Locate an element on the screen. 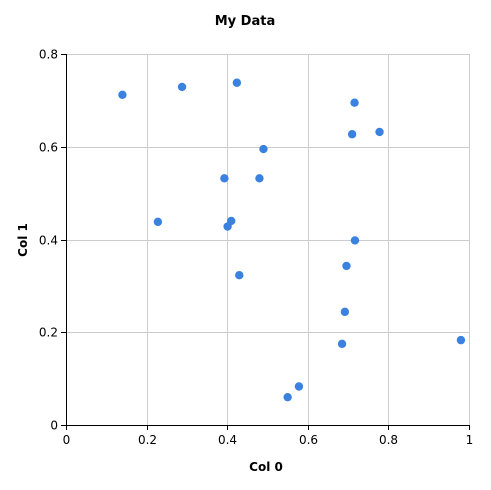 The height and width of the screenshot is (490, 491). y-tick-label: 0.6 is located at coordinates (48, 148).